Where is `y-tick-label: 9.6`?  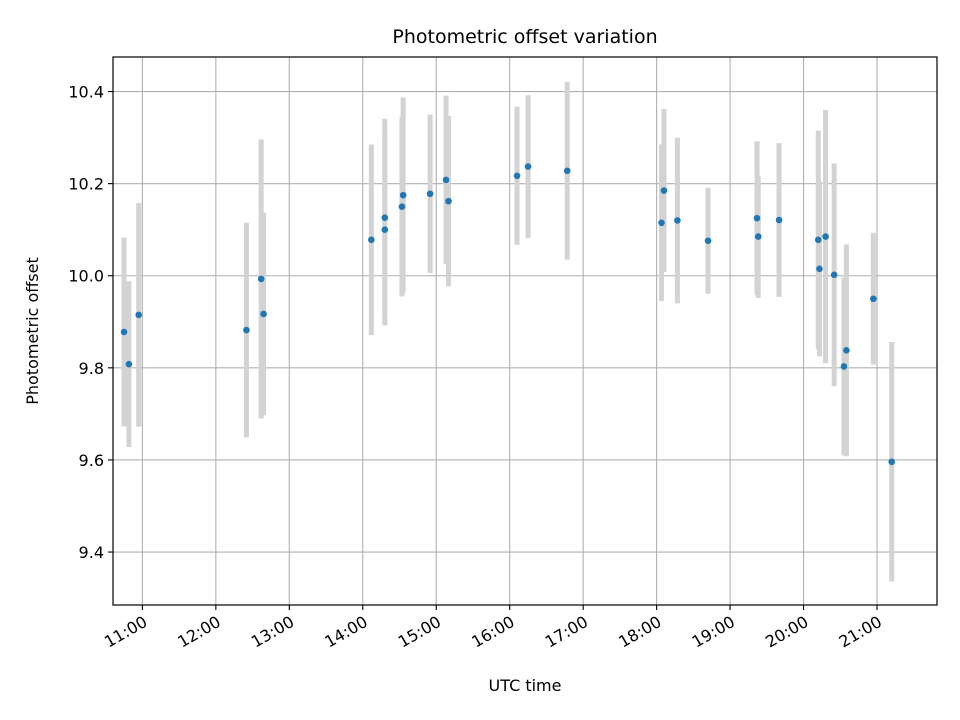
y-tick-label: 9.6 is located at coordinates (91, 460).